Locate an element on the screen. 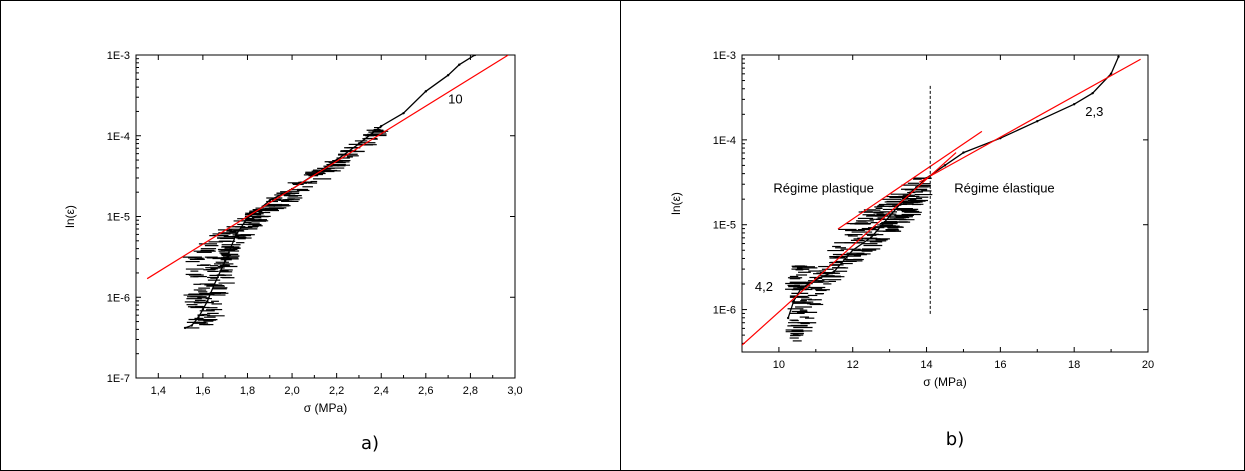  x-tick-label: 10 is located at coordinates (779, 365).